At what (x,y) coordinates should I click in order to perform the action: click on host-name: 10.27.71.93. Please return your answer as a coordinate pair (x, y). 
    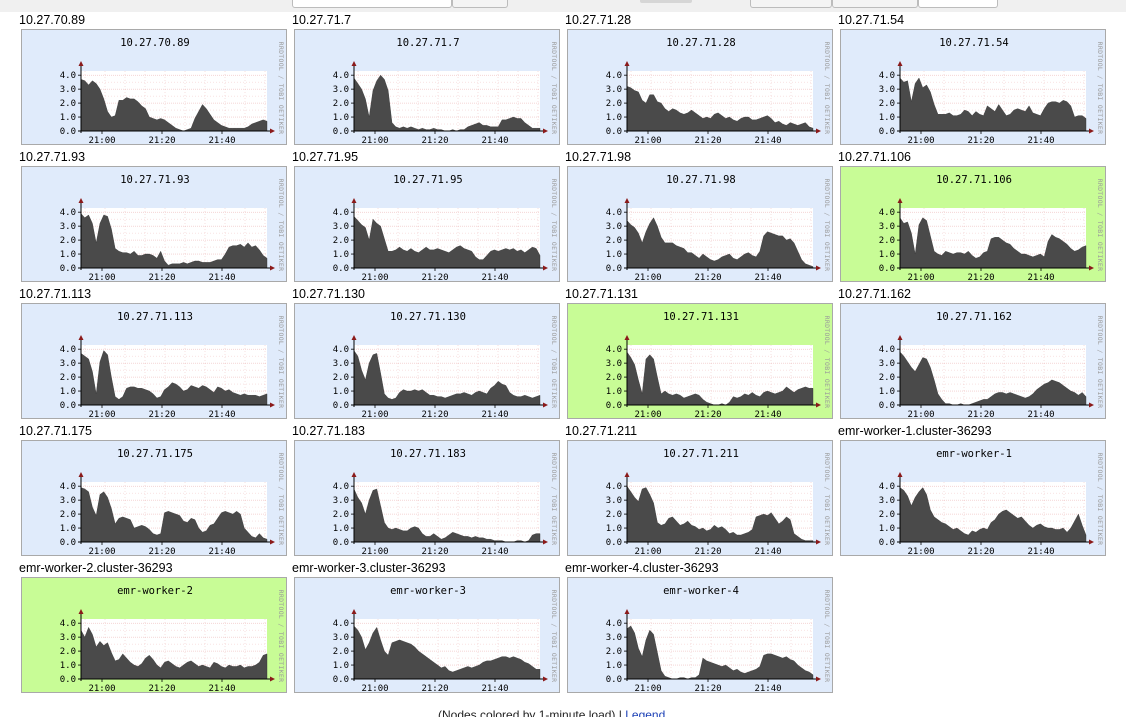
    Looking at the image, I should click on (52, 157).